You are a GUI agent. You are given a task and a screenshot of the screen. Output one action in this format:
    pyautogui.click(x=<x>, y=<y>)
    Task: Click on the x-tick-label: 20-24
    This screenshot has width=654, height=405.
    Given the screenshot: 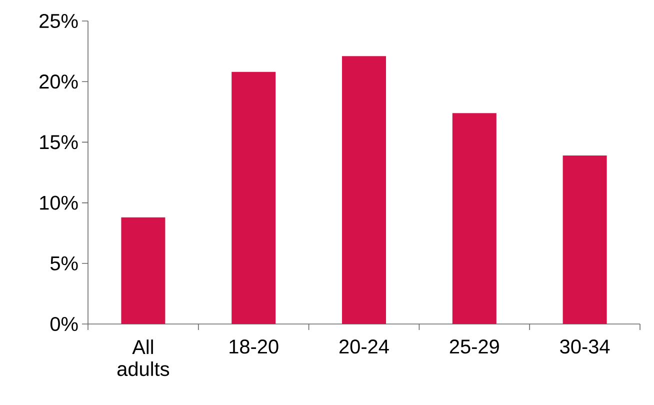 What is the action you would take?
    pyautogui.click(x=364, y=347)
    